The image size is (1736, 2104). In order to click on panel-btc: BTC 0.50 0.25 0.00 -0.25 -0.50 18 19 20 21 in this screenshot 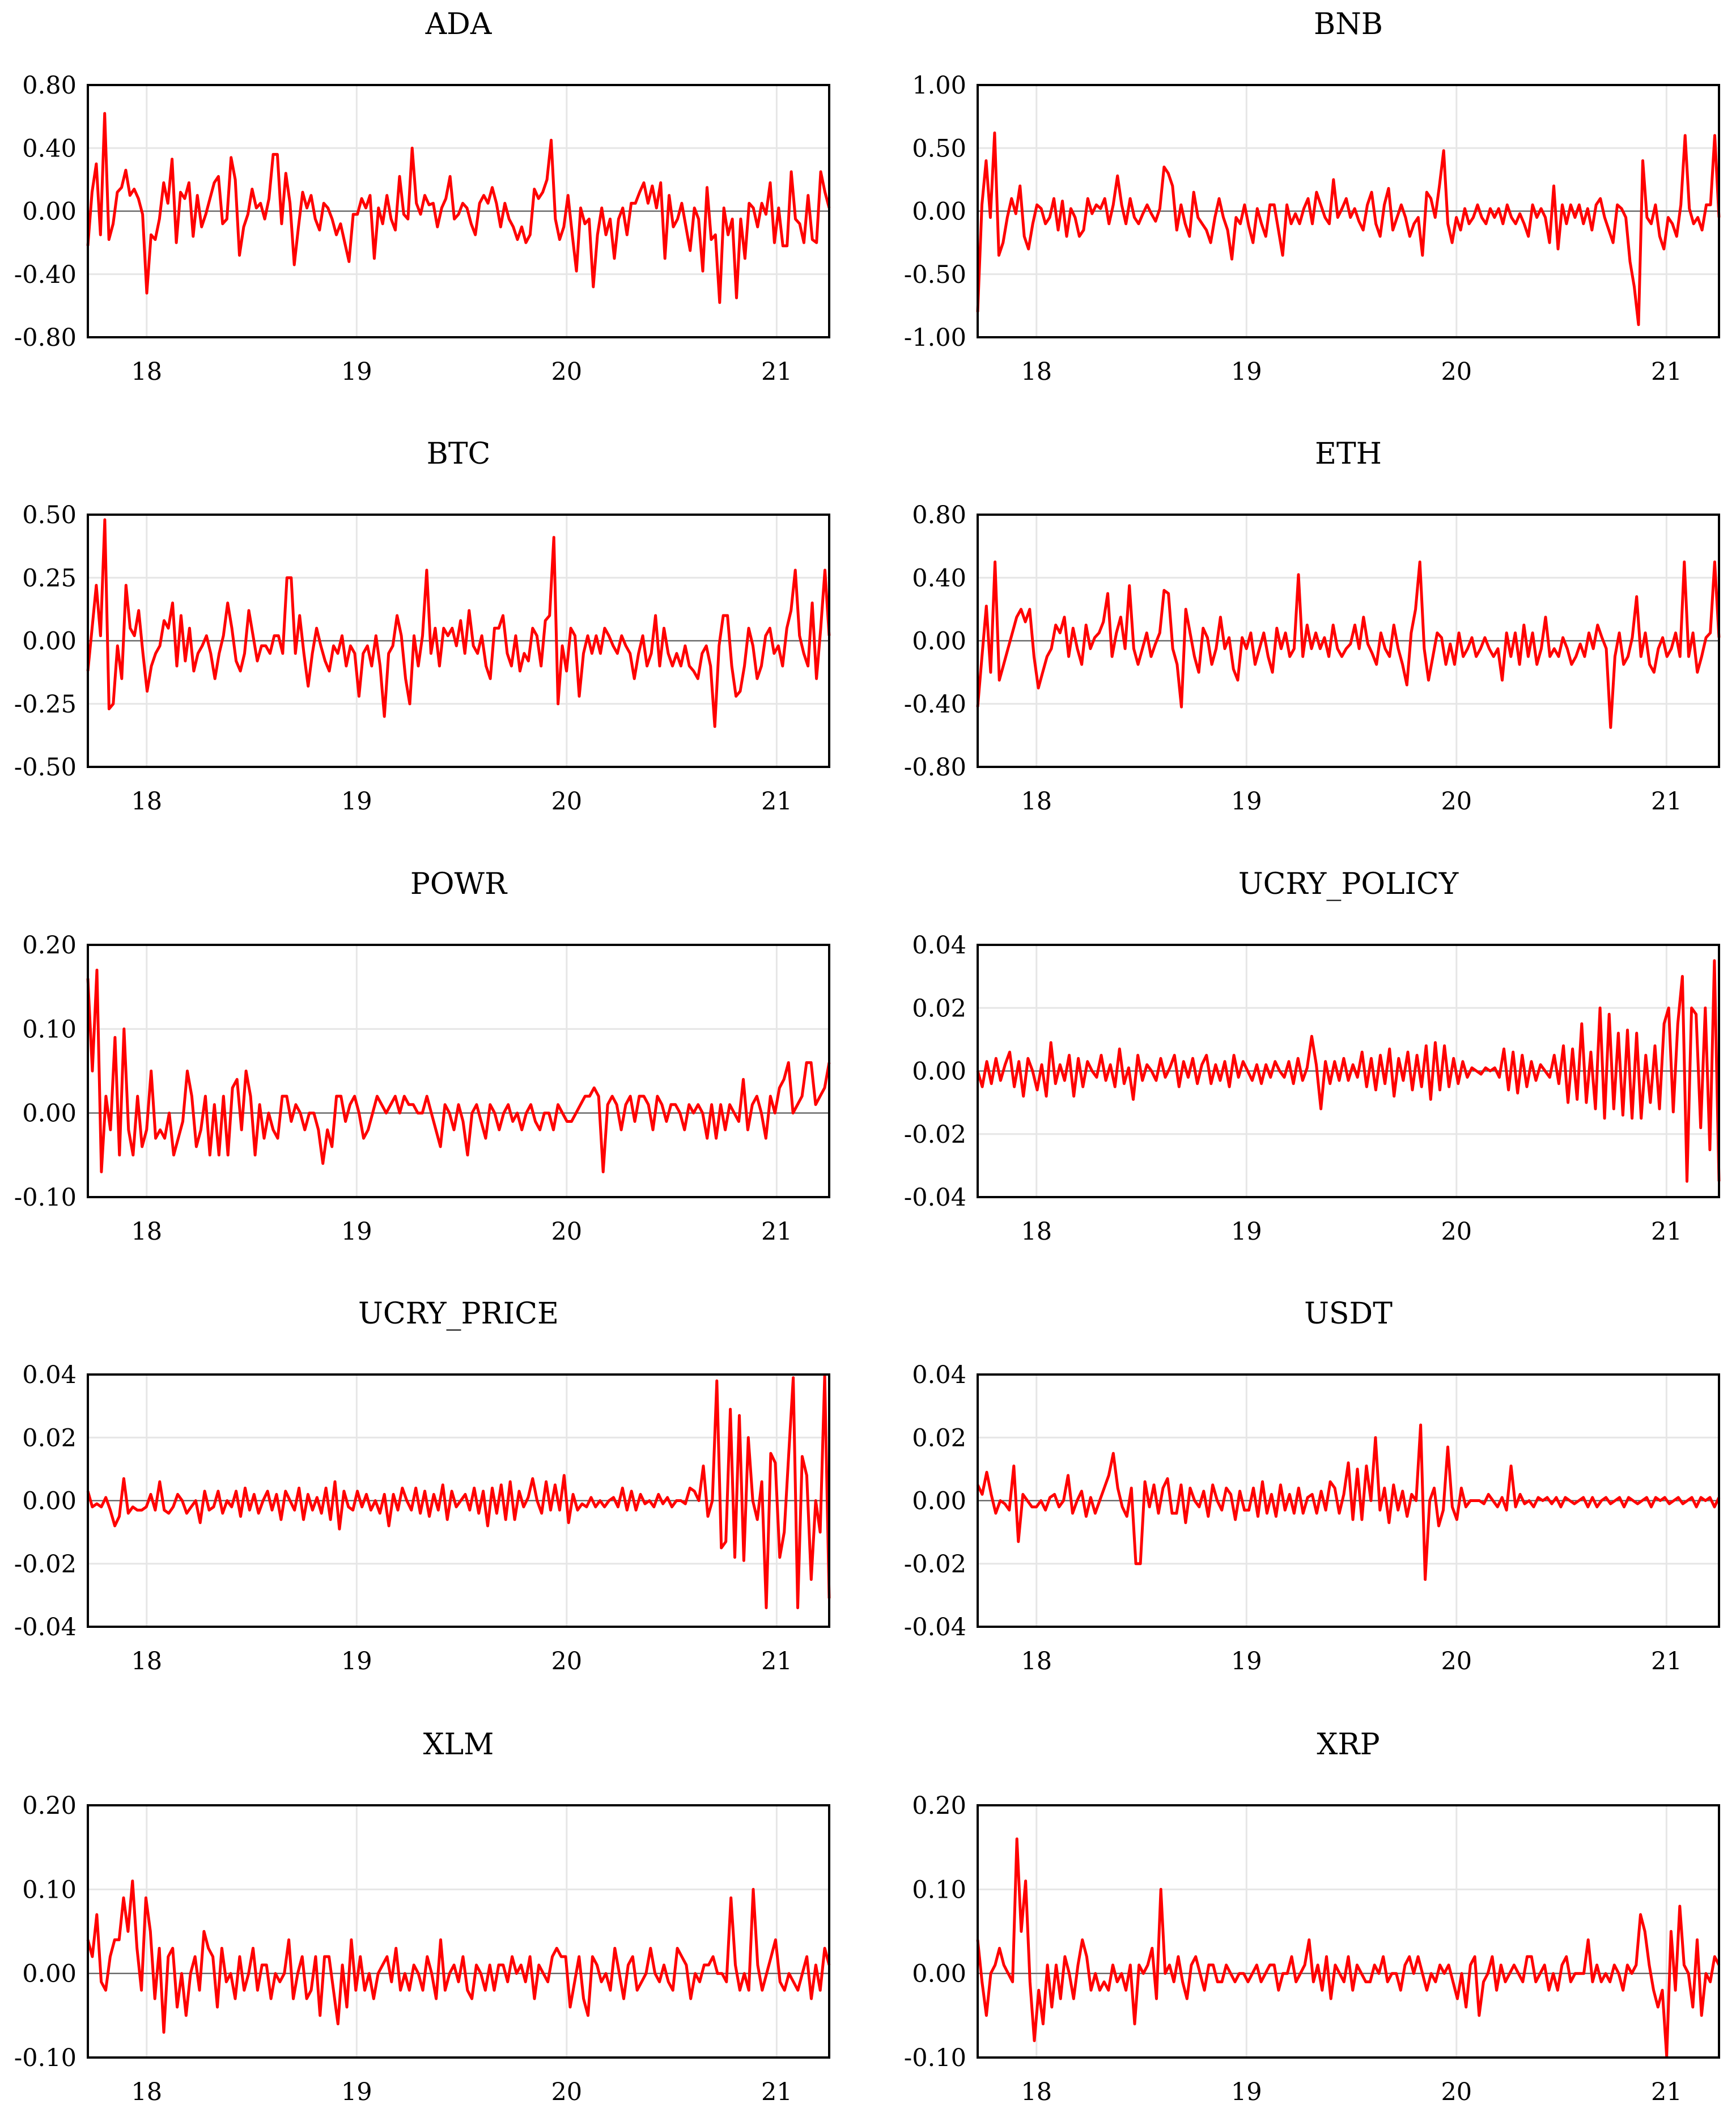, I will do `click(422, 626)`.